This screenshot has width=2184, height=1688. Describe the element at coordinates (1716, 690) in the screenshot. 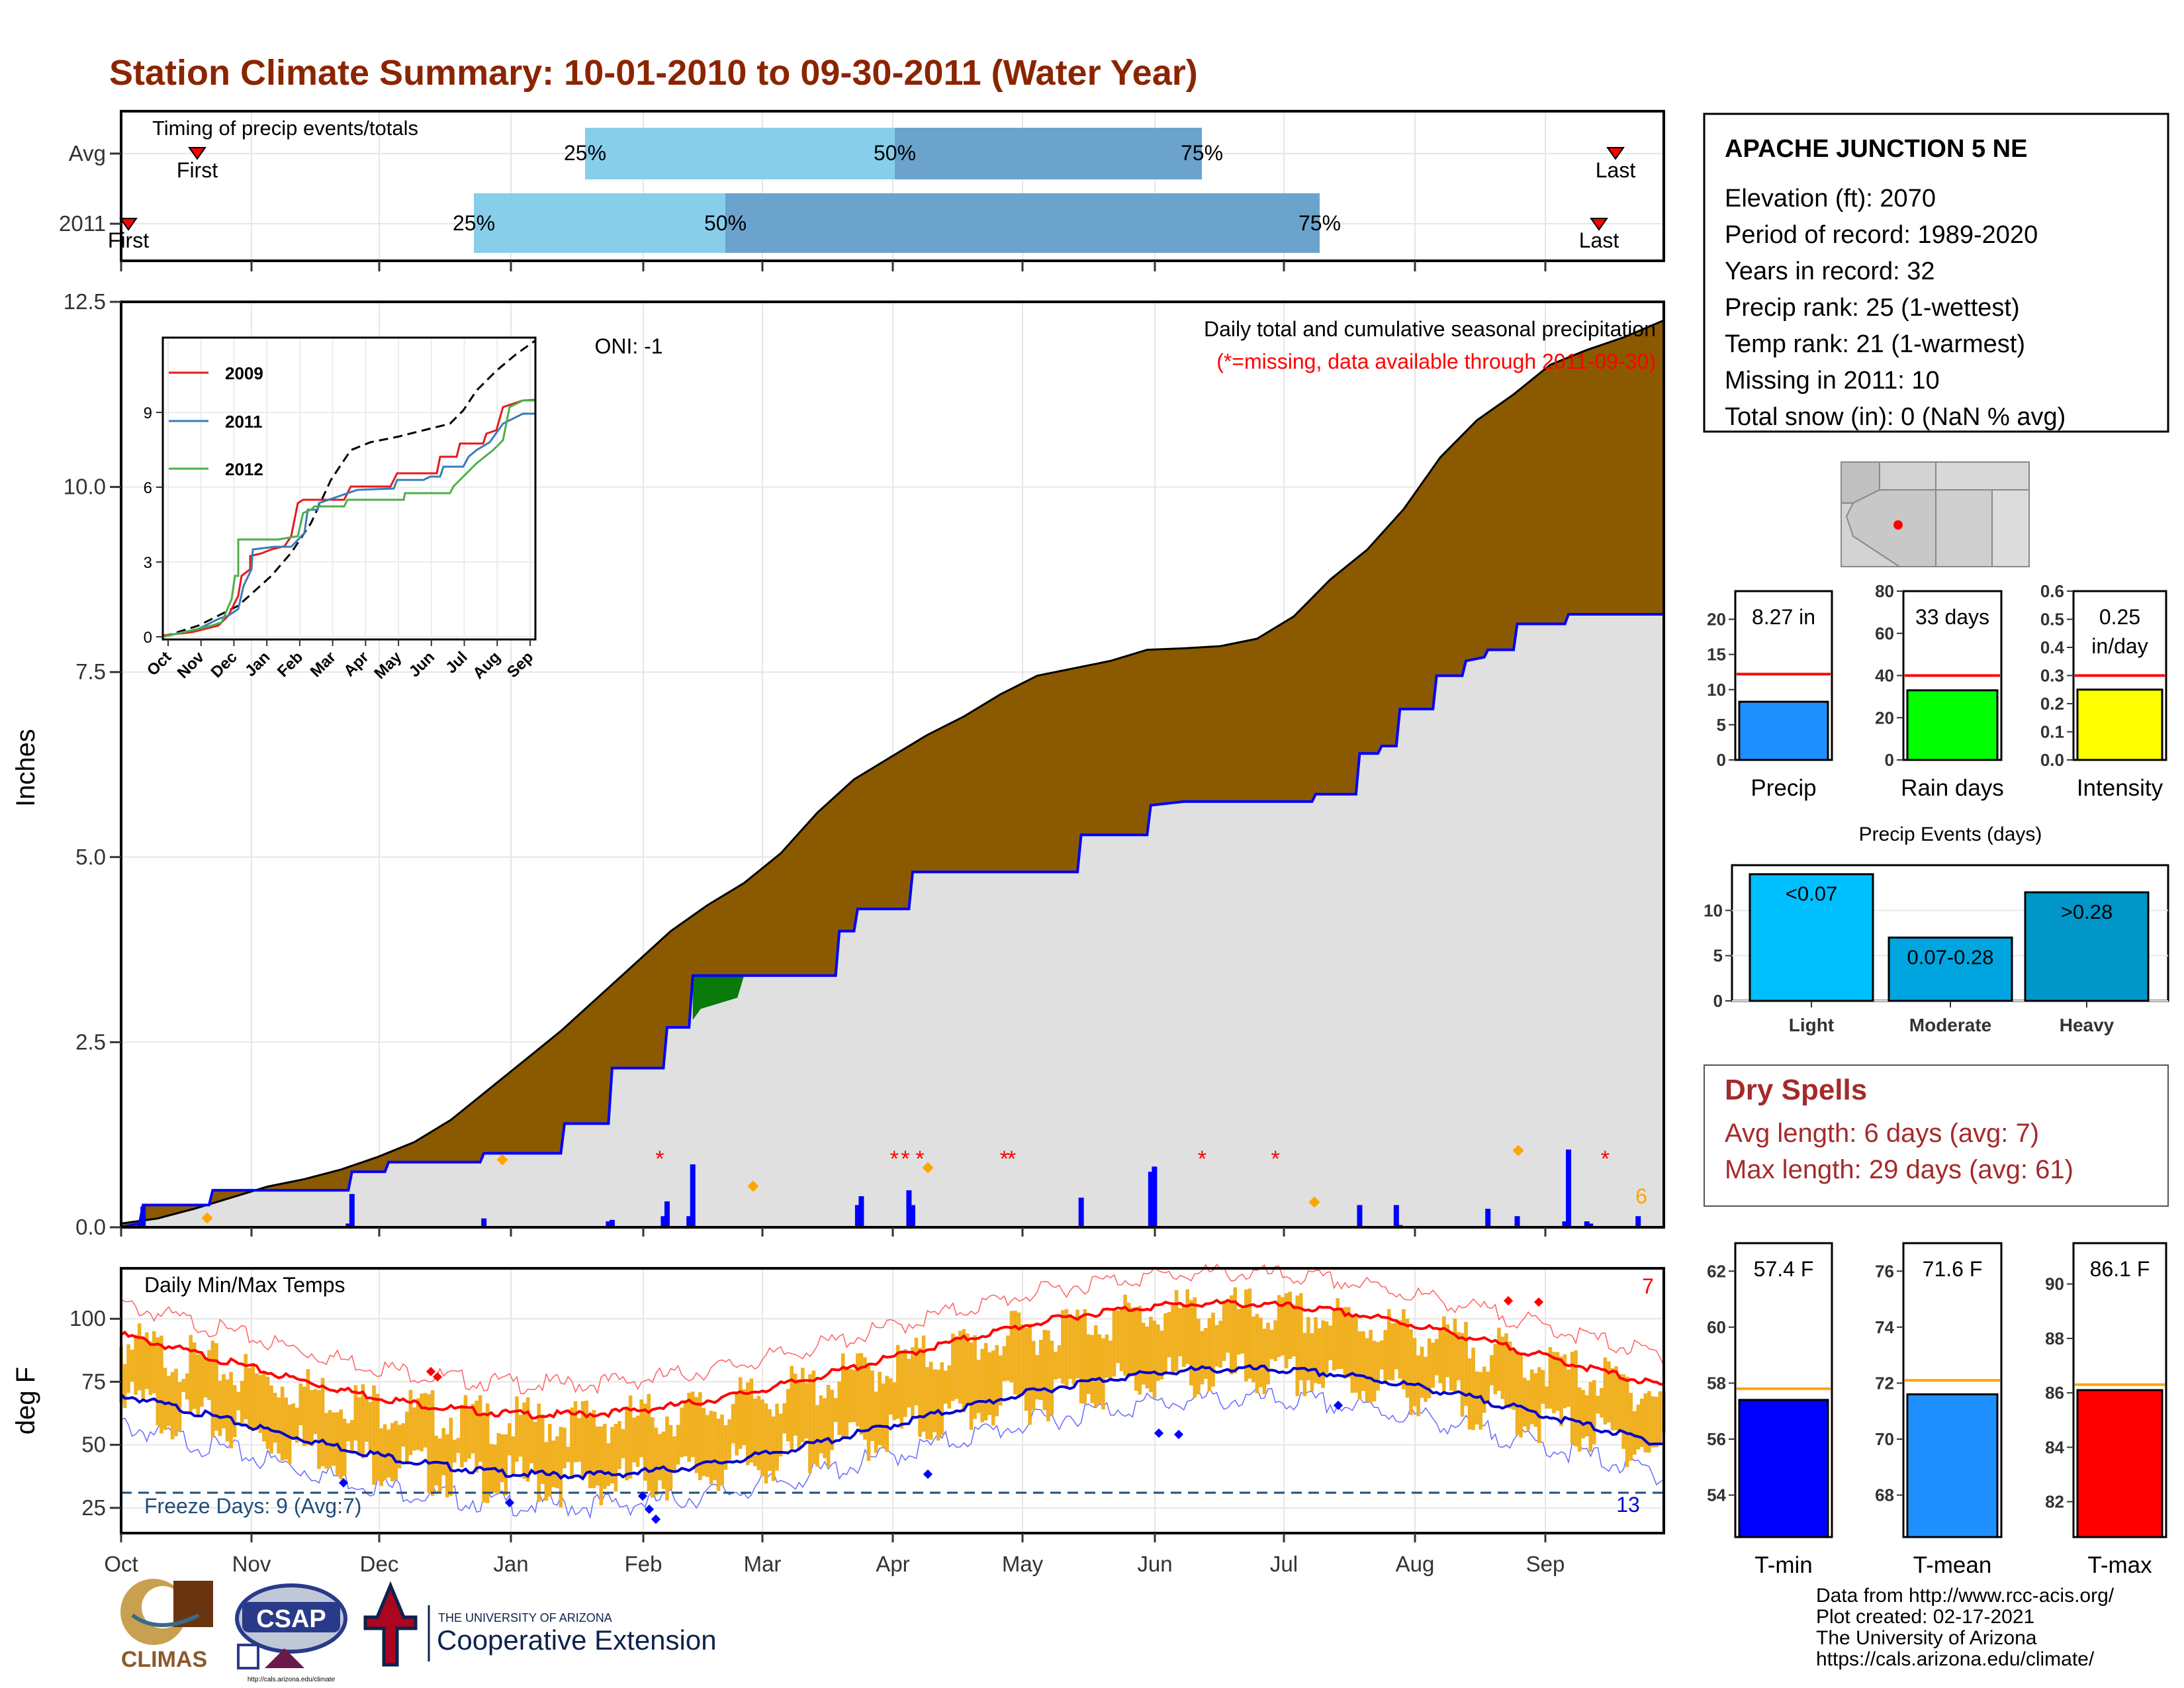

I see `summary-tick: 10` at that location.